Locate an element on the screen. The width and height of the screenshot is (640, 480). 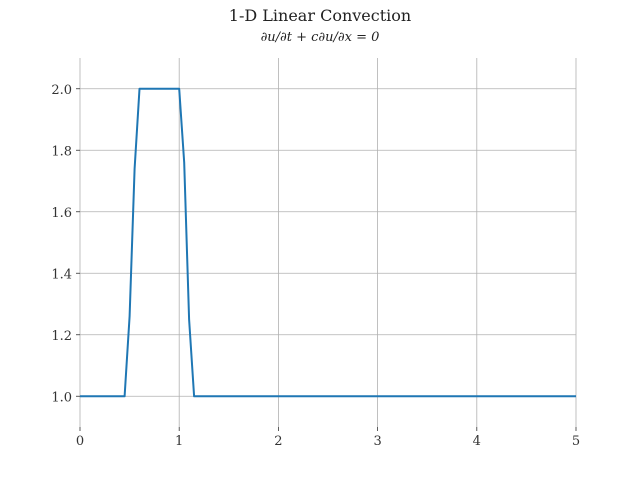
y-tick-label: 1.4 is located at coordinates (61, 274).